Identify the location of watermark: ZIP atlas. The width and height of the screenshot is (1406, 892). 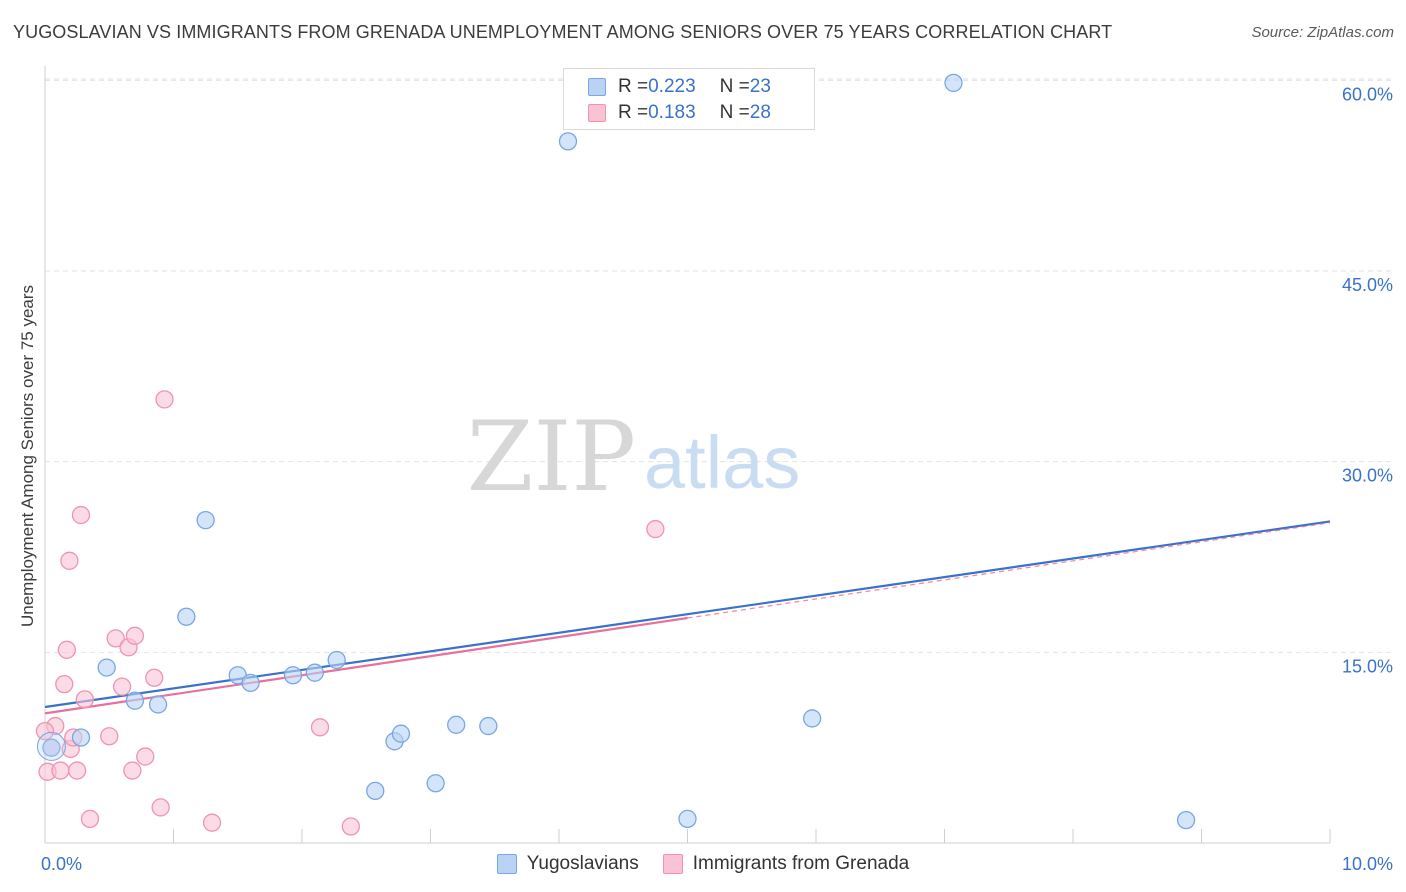
(634, 457).